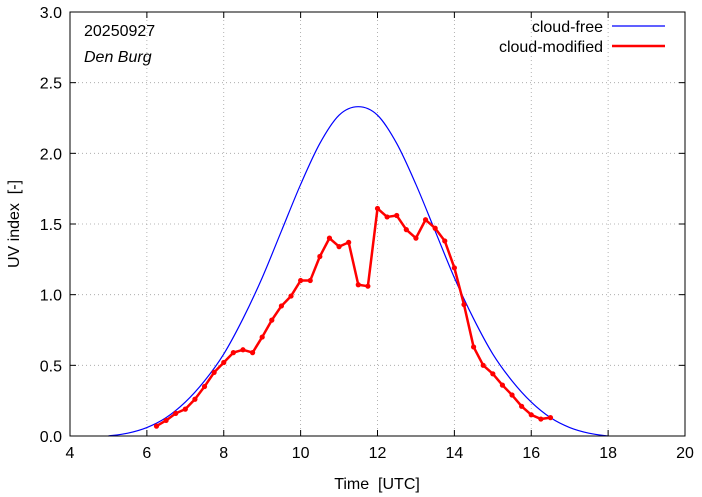 The height and width of the screenshot is (497, 702). Describe the element at coordinates (685, 453) in the screenshot. I see `x-tick-label: 20` at that location.